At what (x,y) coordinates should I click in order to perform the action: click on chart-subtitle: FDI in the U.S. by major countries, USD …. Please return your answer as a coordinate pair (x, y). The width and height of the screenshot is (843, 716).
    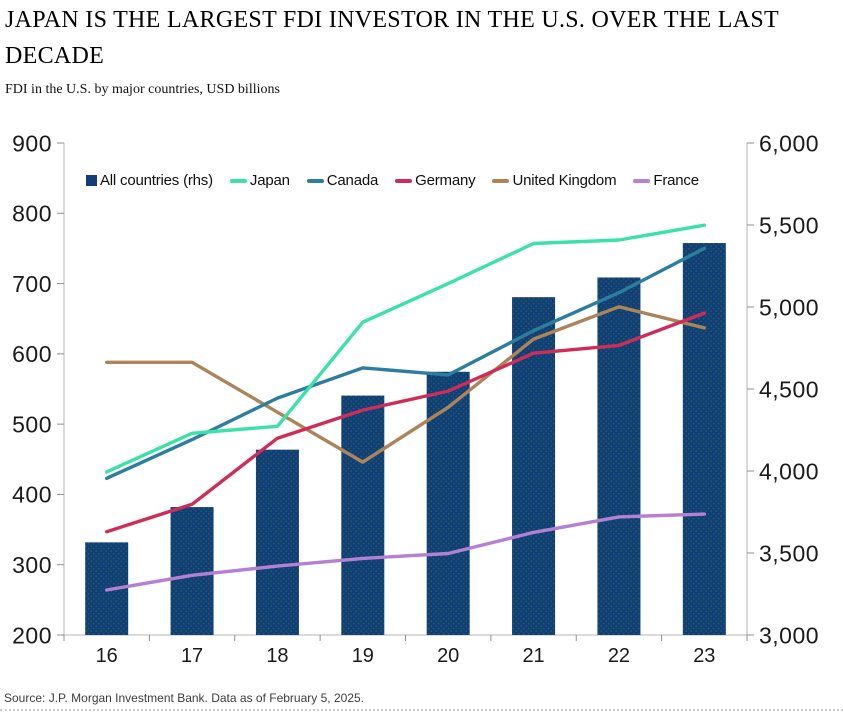
    Looking at the image, I should click on (142, 89).